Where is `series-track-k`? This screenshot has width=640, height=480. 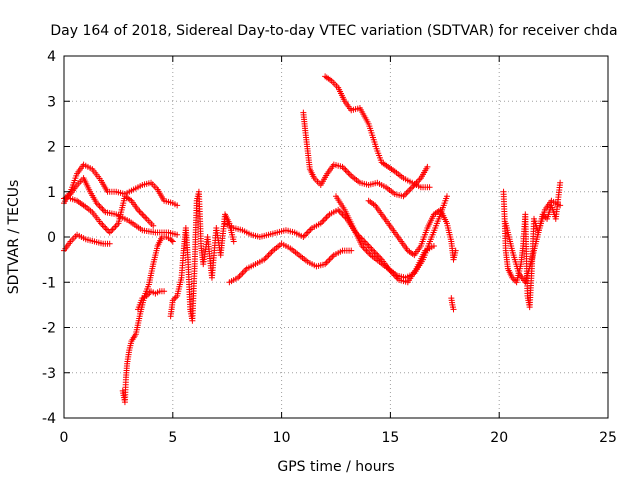 series-track-k is located at coordinates (377, 132).